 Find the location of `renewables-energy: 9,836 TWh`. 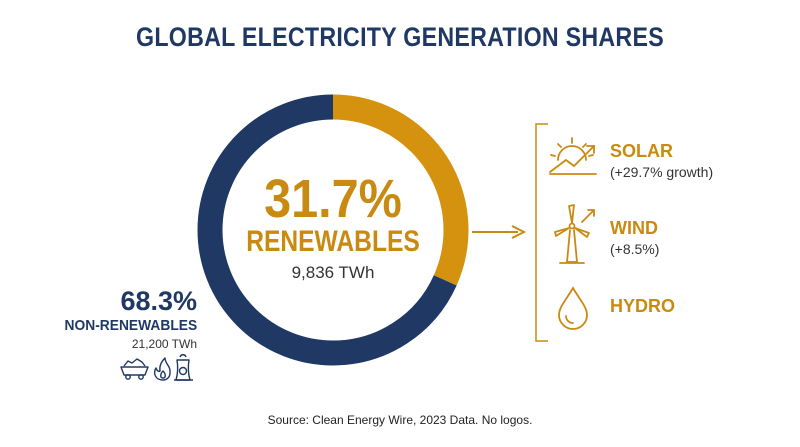

renewables-energy: 9,836 TWh is located at coordinates (333, 272).